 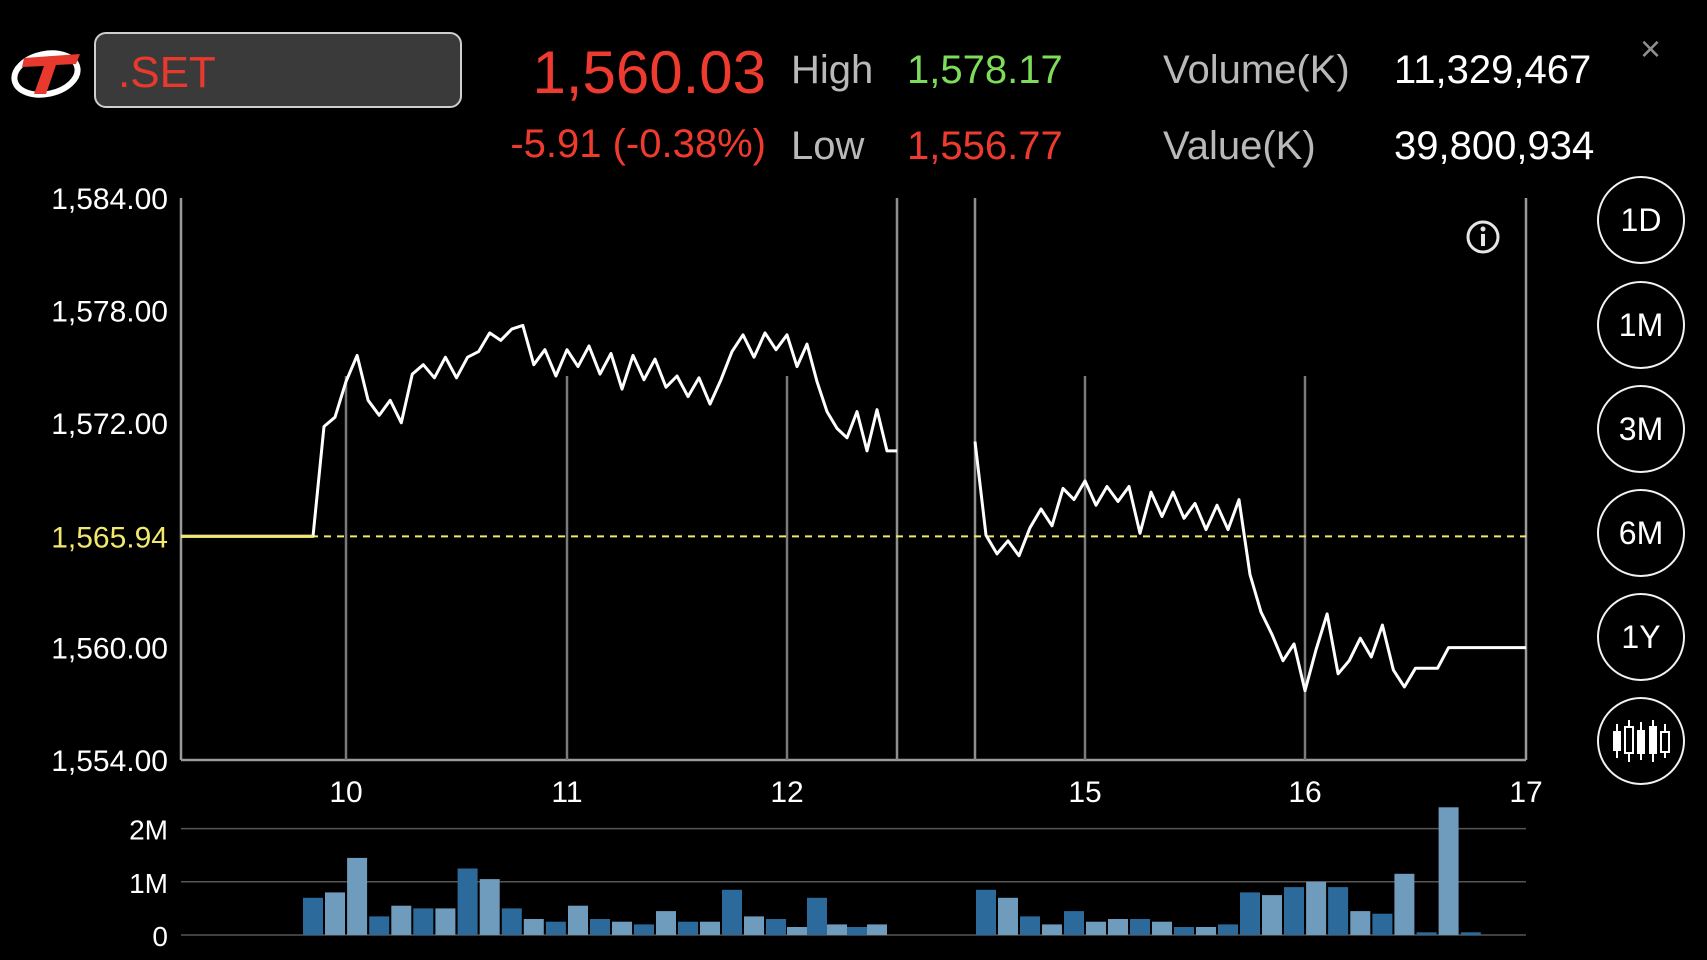 I want to click on volume-label: Volume(K), so click(x=1256, y=70).